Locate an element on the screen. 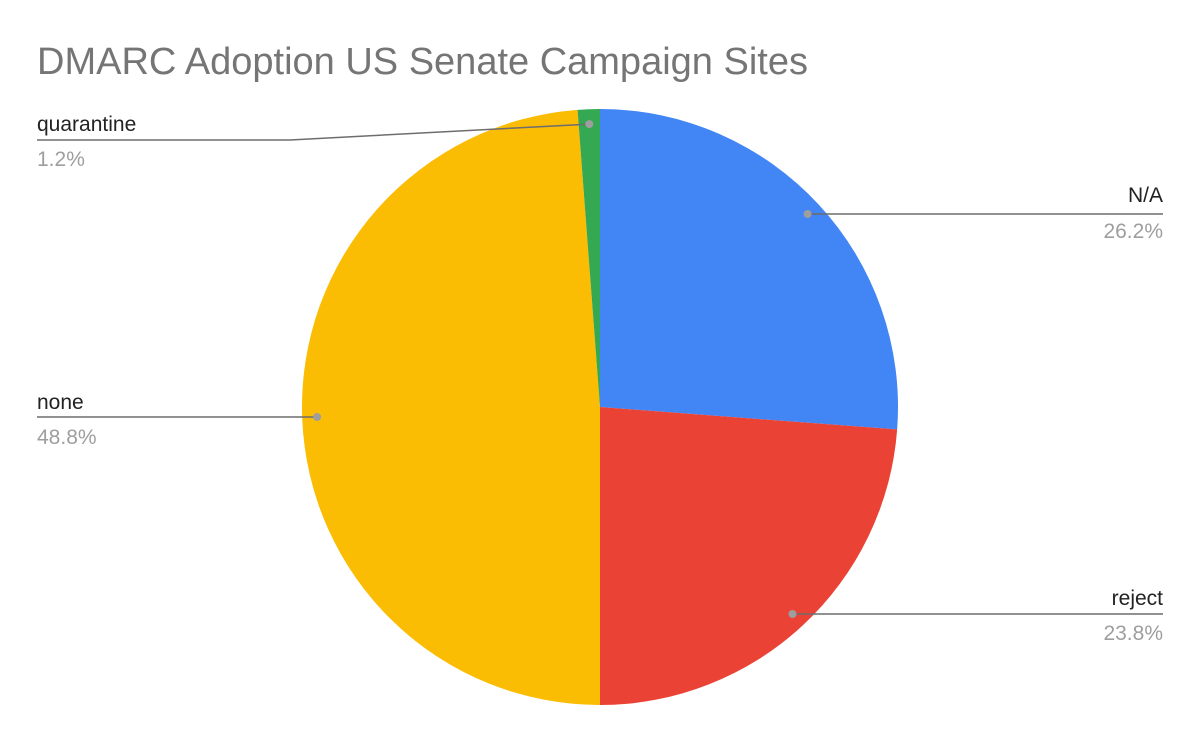 This screenshot has width=1200, height=742. slice-percent-reject: 23.8% is located at coordinates (1133, 633).